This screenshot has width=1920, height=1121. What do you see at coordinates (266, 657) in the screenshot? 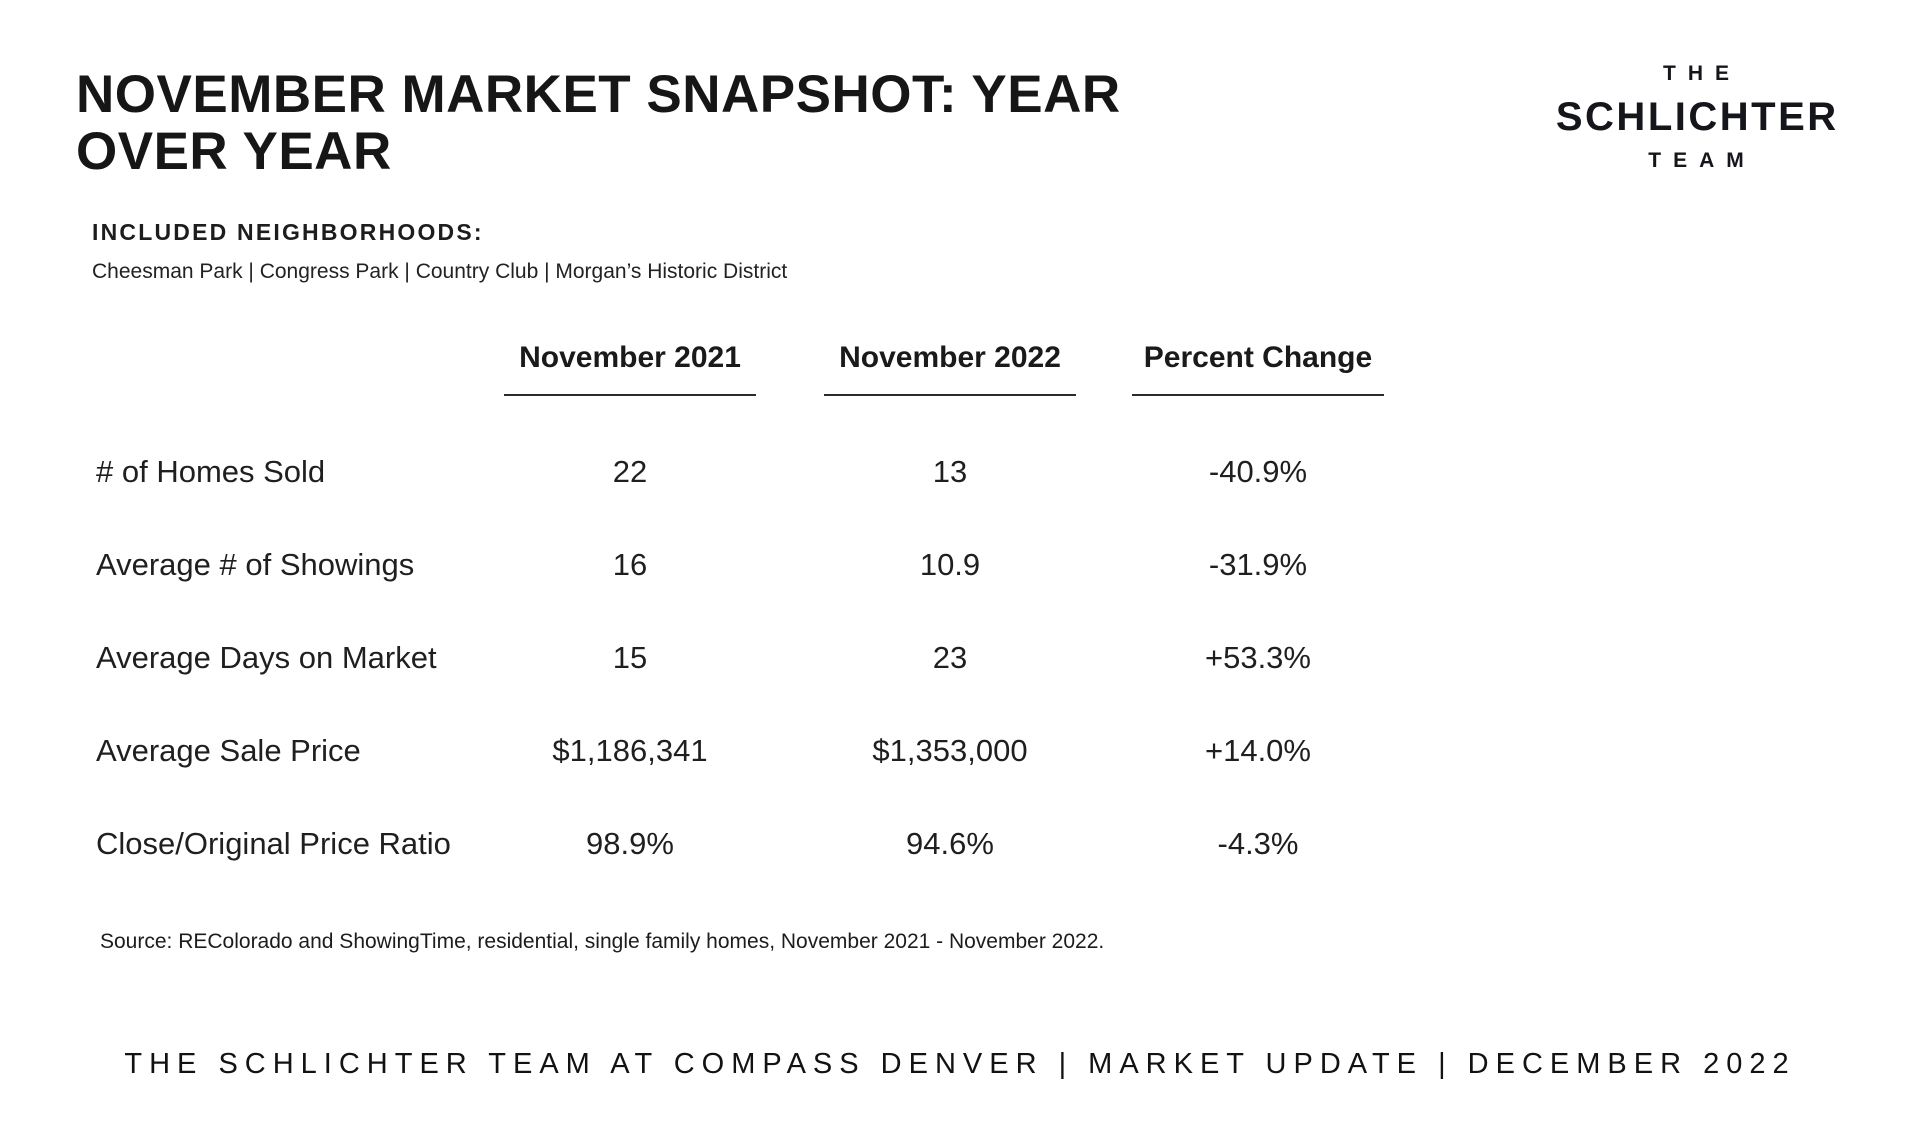
I see `row-label: Average Days on Market` at bounding box center [266, 657].